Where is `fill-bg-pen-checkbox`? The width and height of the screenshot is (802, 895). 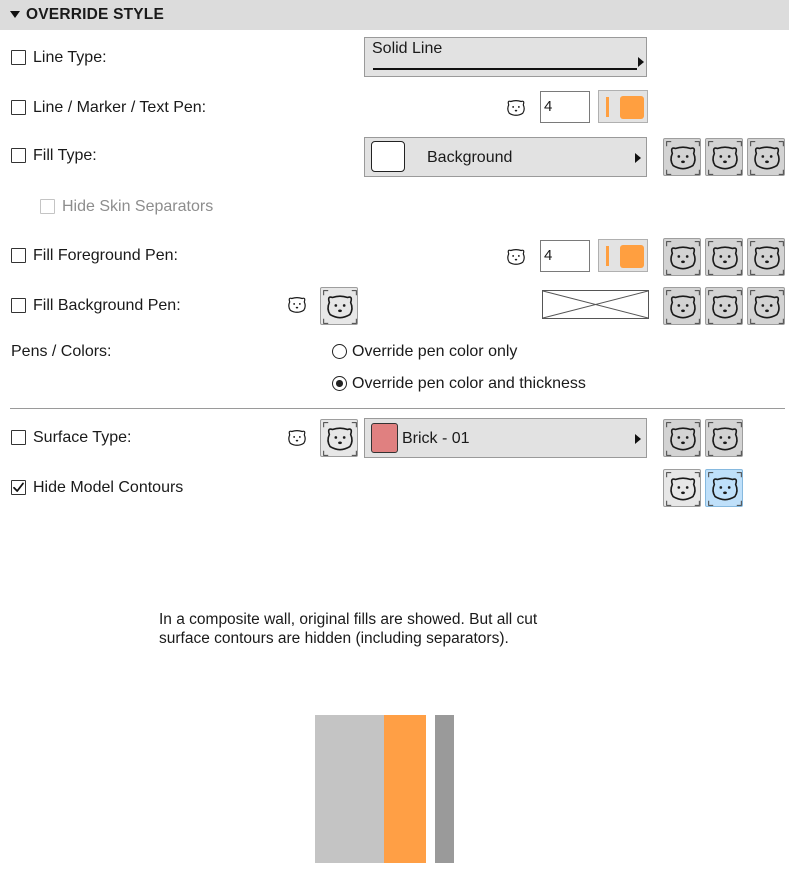
fill-bg-pen-checkbox is located at coordinates (18, 305).